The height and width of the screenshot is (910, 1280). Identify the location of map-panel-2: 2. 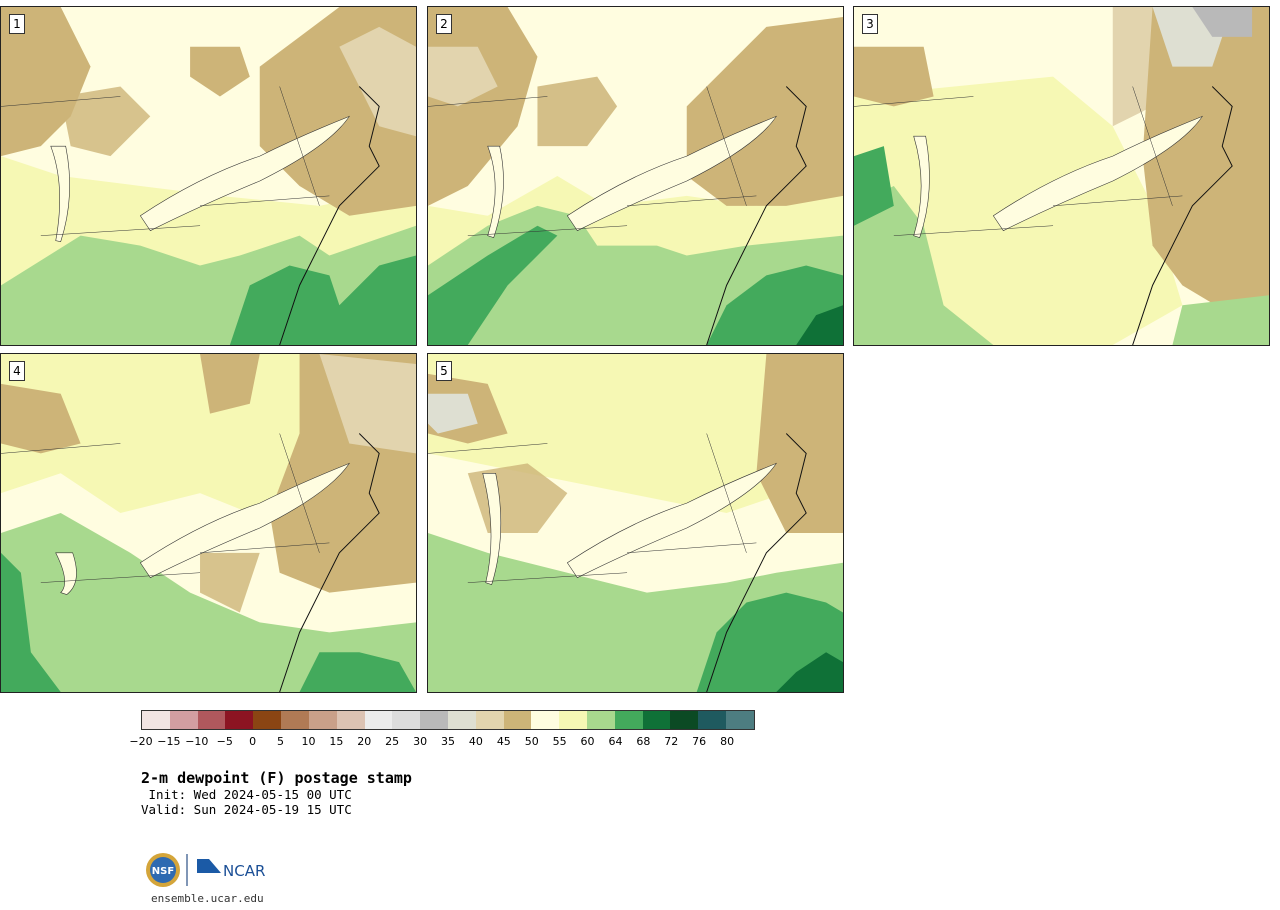
(635, 176).